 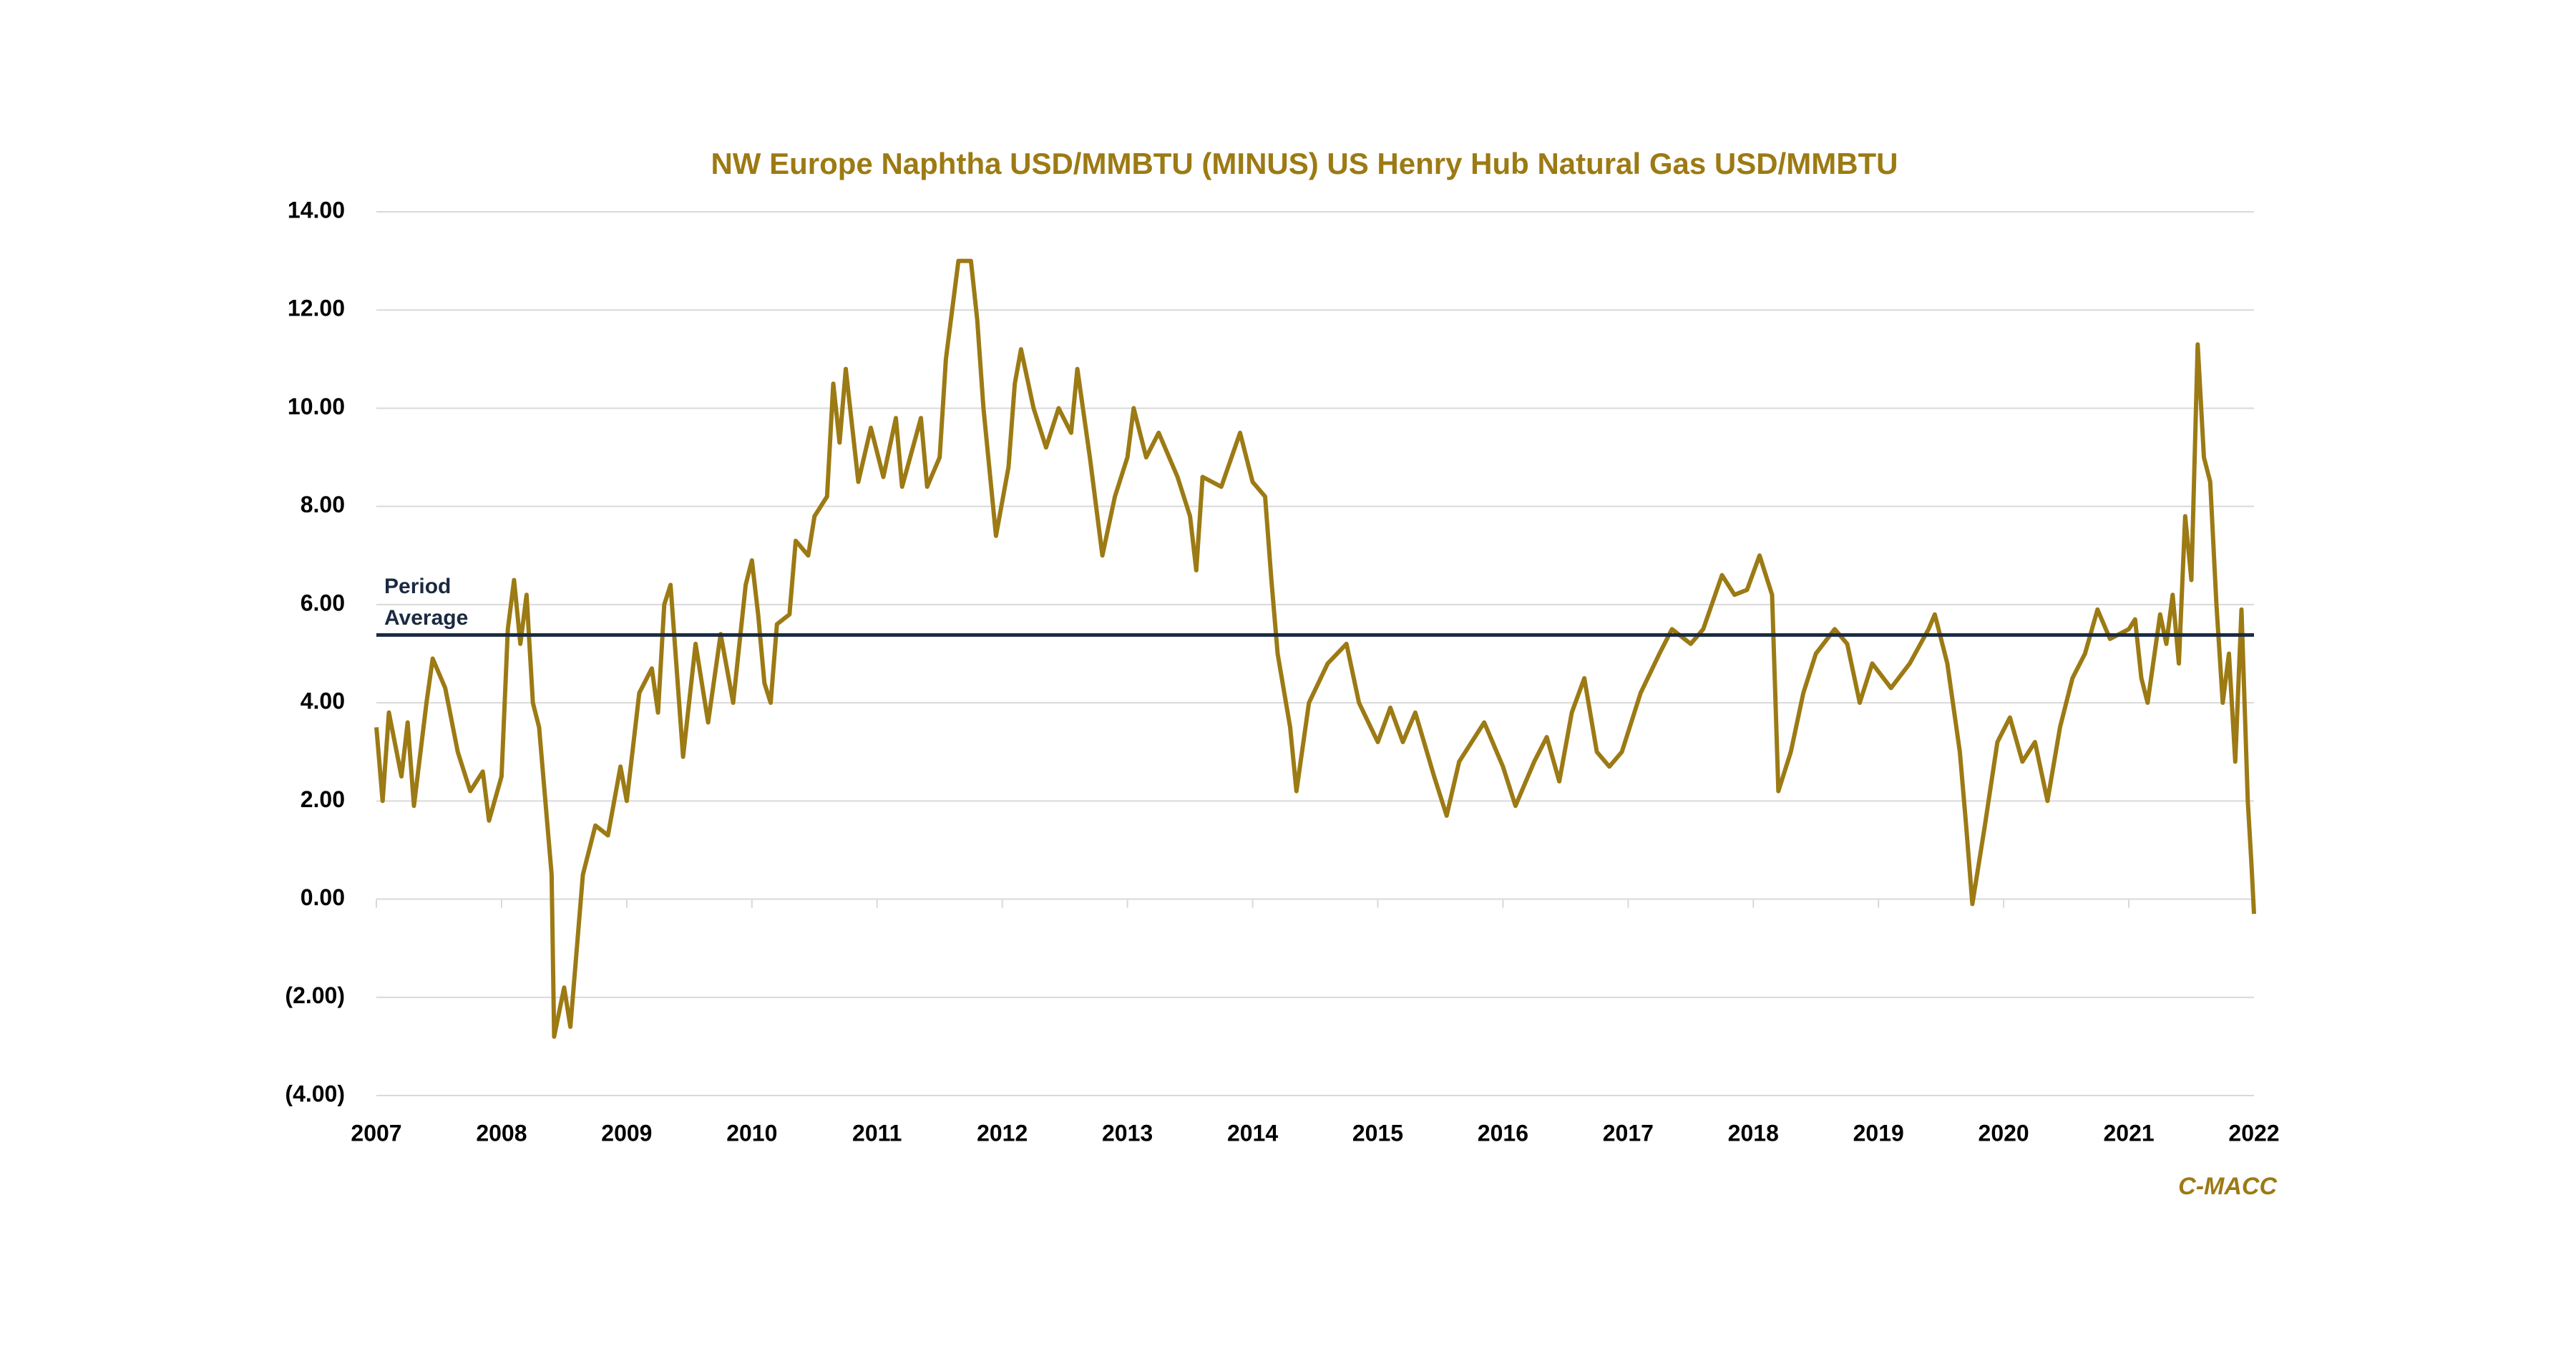 What do you see at coordinates (316, 210) in the screenshot?
I see `y-tick-label: 14.00` at bounding box center [316, 210].